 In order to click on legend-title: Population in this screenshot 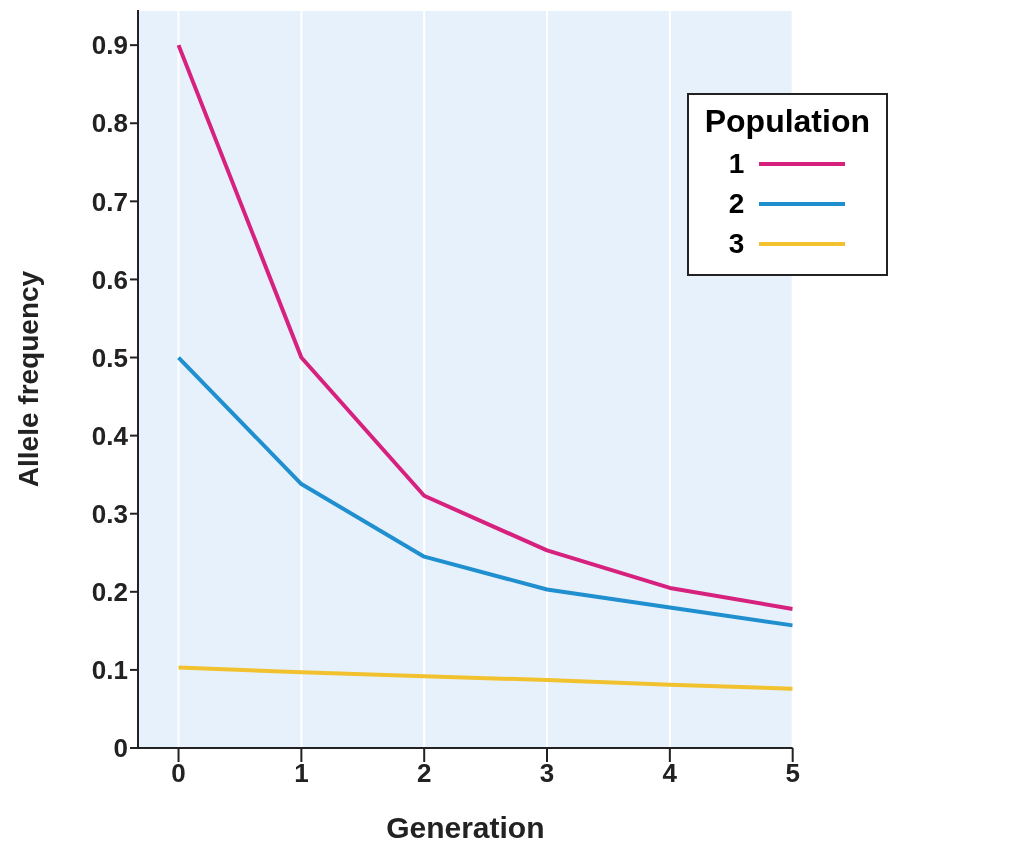, I will do `click(787, 121)`.